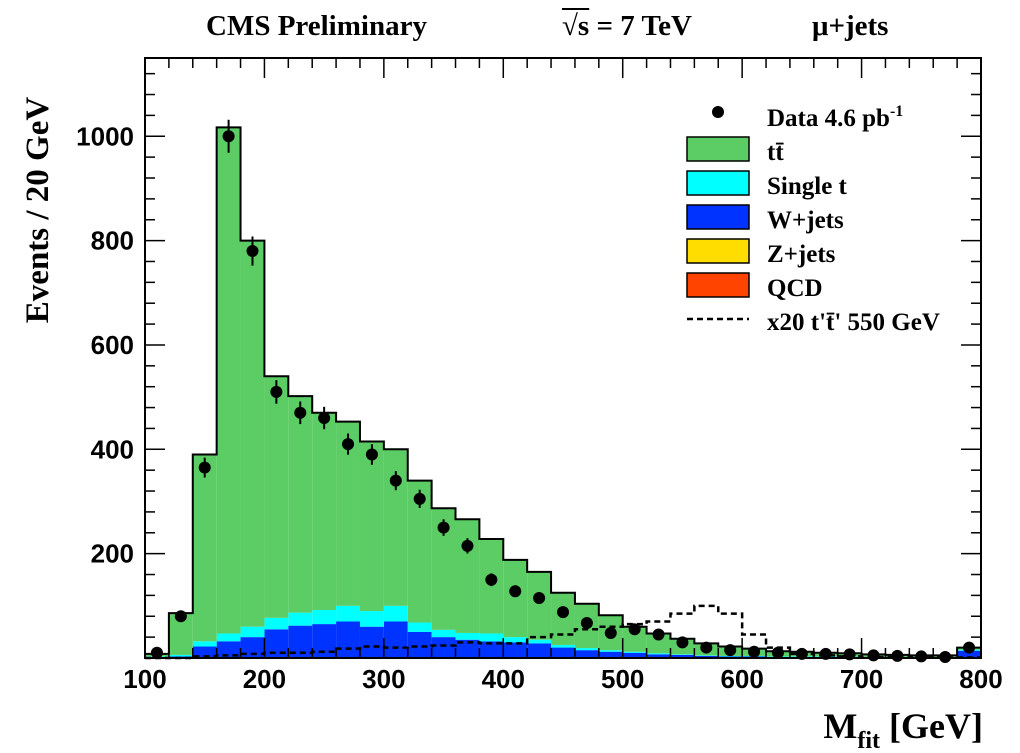  Describe the element at coordinates (807, 186) in the screenshot. I see `legend-label-single_t: Single t` at that location.